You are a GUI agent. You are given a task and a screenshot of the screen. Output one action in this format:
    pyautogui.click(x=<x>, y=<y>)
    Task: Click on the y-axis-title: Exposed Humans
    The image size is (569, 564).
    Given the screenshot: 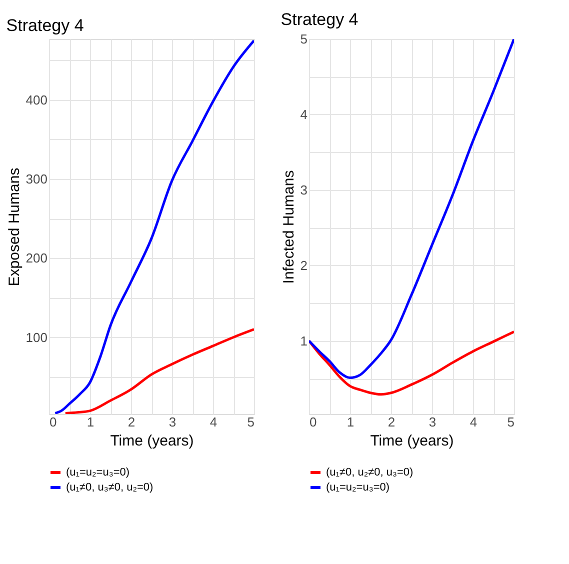 What is the action you would take?
    pyautogui.click(x=14, y=227)
    